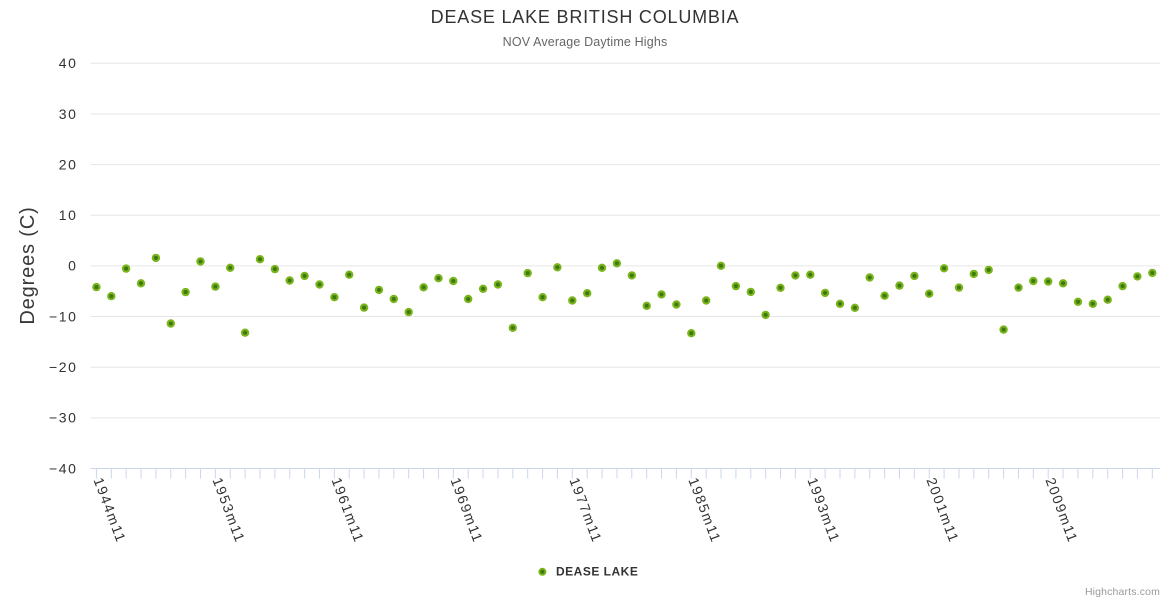 The image size is (1170, 600). I want to click on svg-text: 2009m11, so click(1061, 510).